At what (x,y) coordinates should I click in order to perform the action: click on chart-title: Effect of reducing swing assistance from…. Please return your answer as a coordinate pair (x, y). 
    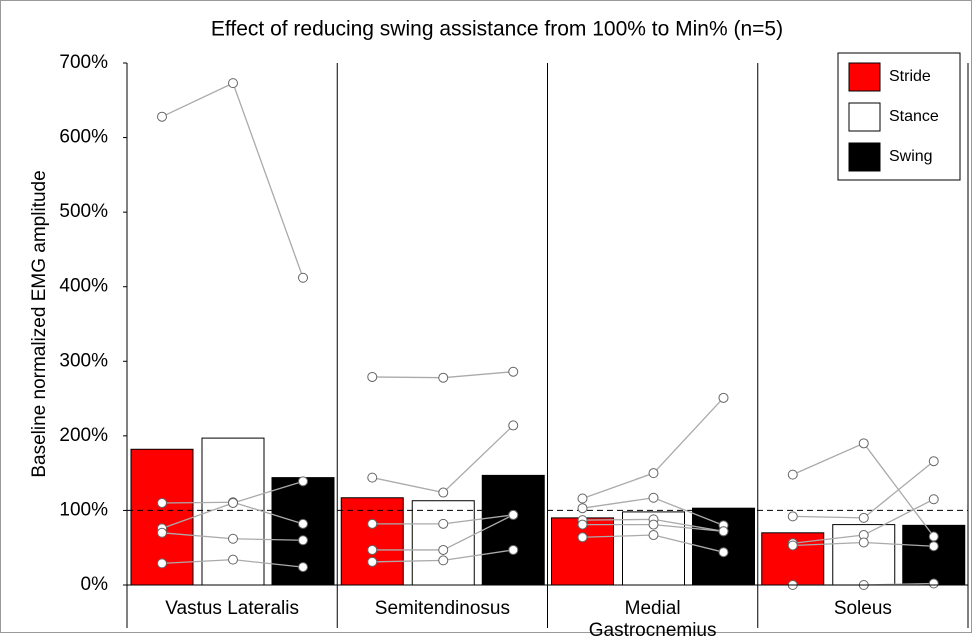
    Looking at the image, I should click on (497, 29).